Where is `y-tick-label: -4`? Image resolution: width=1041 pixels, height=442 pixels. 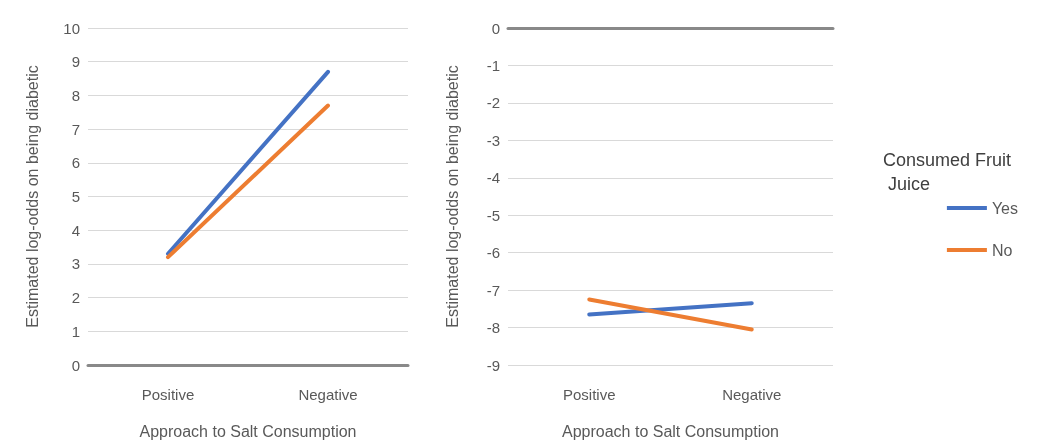 y-tick-label: -4 is located at coordinates (493, 178).